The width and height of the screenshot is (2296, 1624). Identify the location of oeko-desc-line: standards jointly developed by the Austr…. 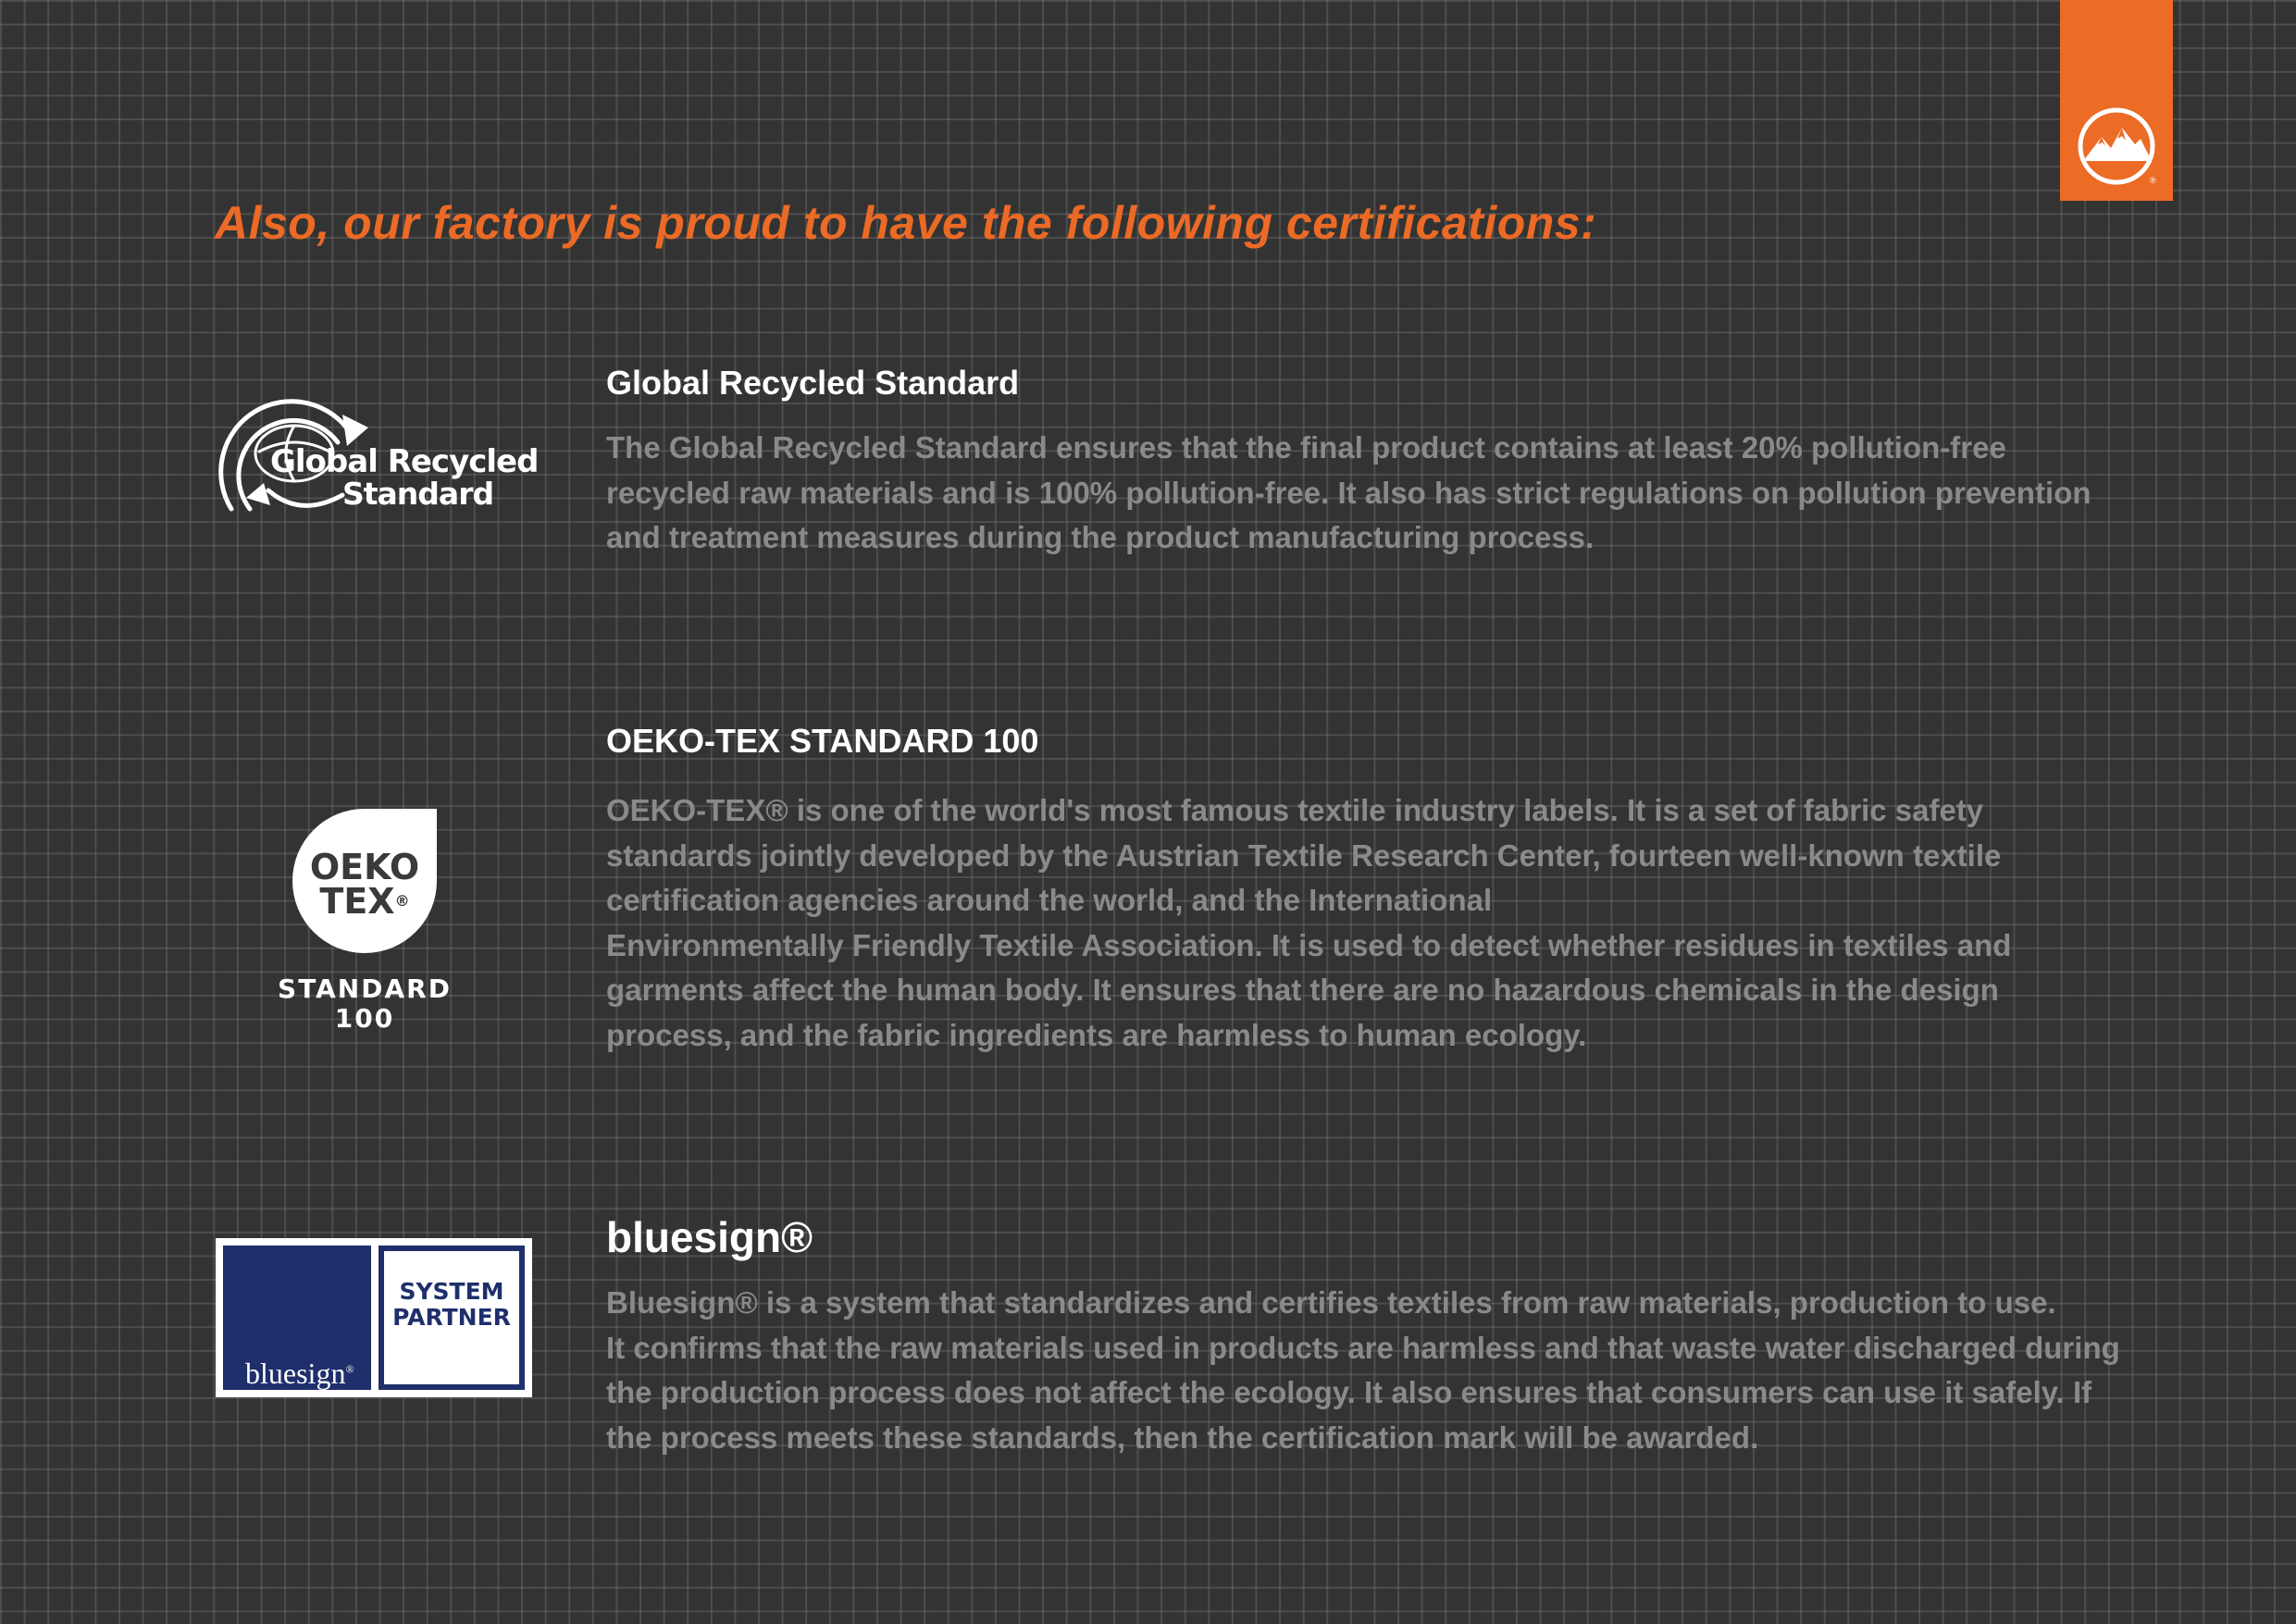
(1304, 855).